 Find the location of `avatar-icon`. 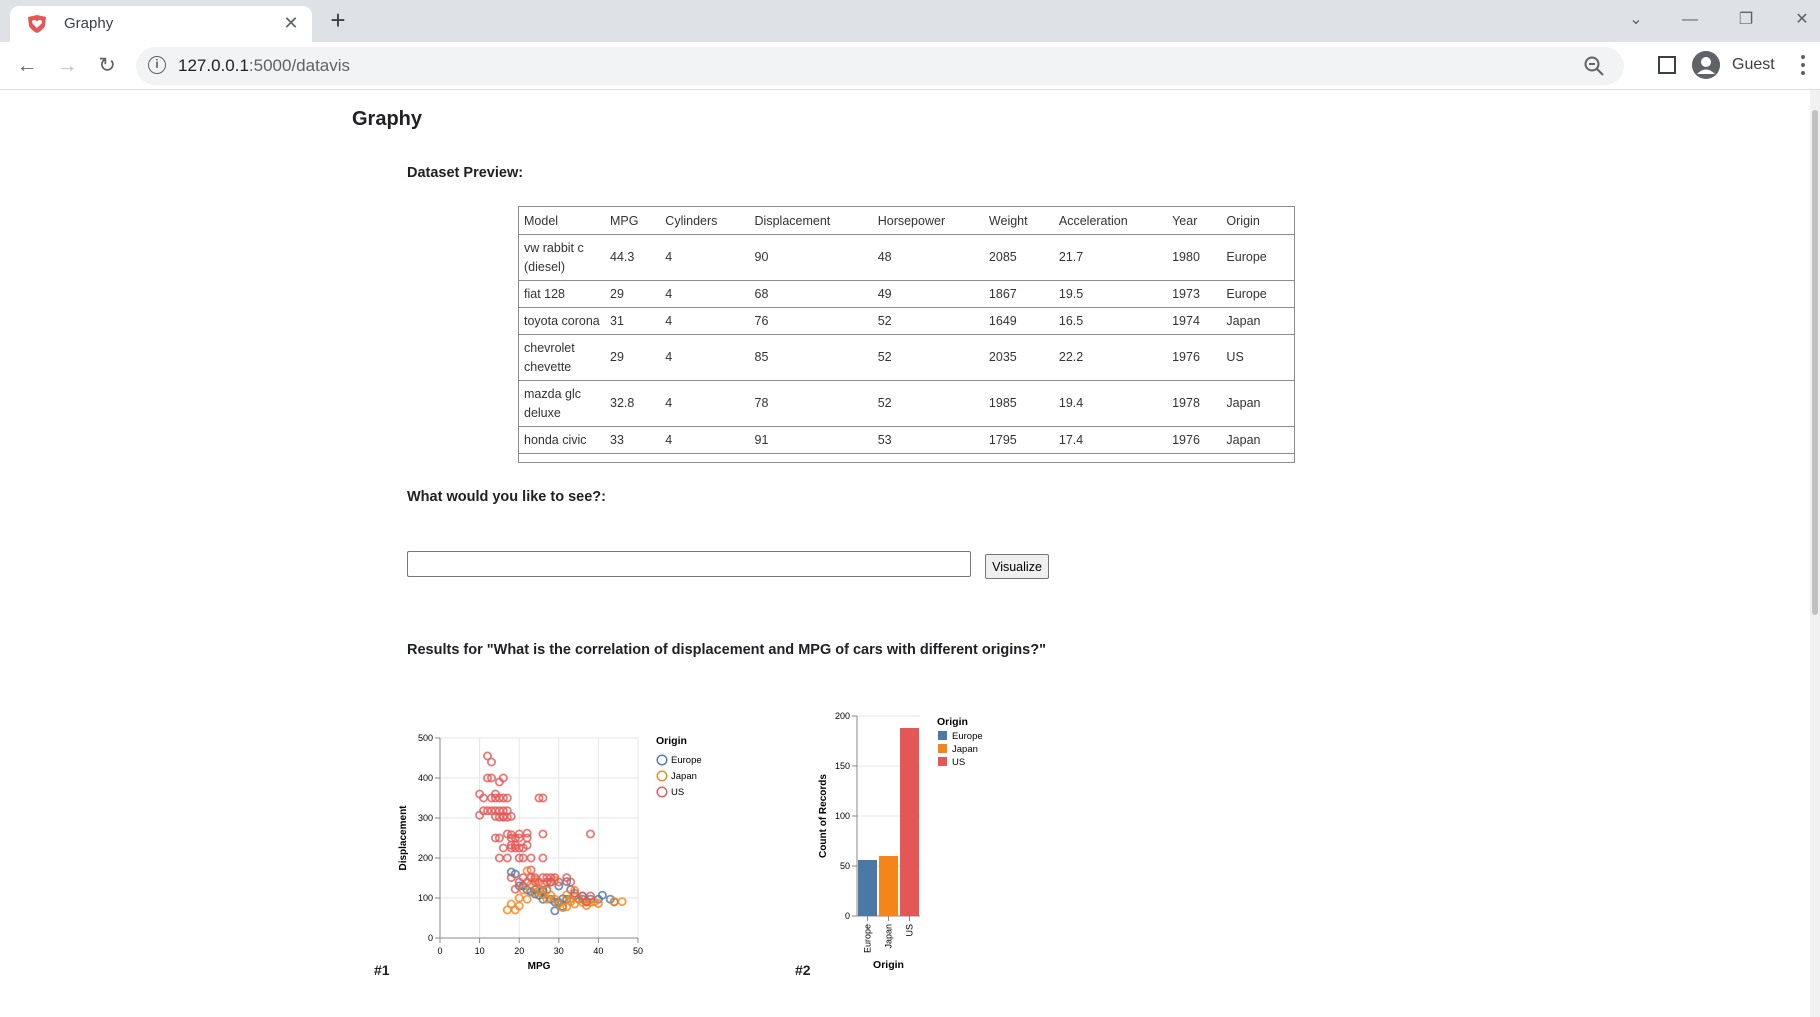

avatar-icon is located at coordinates (1706, 65).